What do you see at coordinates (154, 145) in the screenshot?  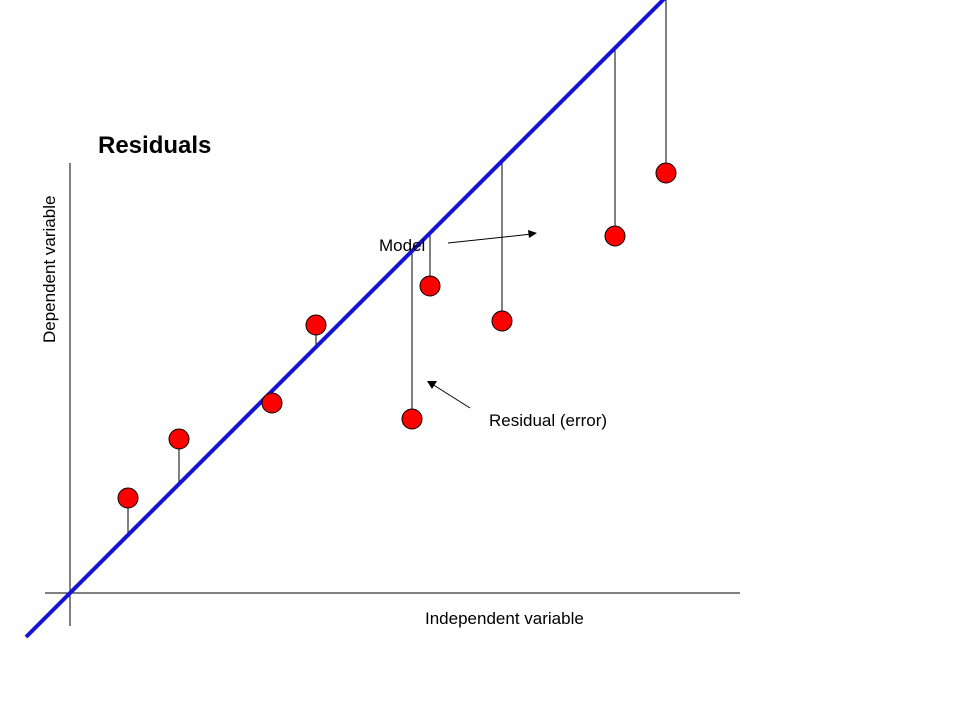 I see `diagram-title: Residuals` at bounding box center [154, 145].